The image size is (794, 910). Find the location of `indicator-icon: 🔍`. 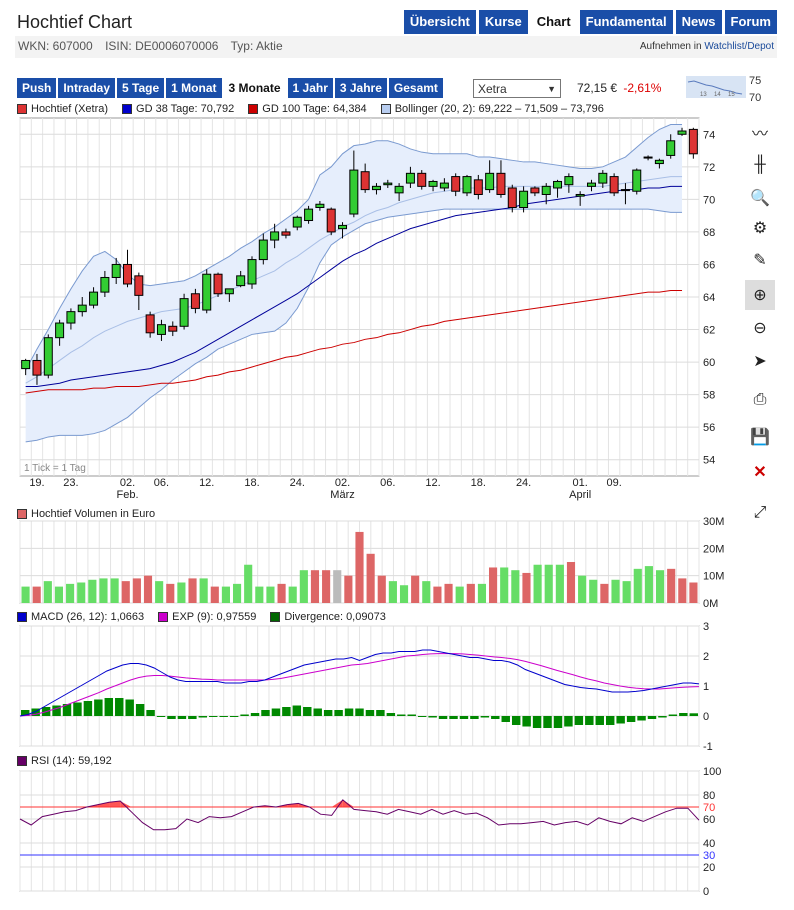

indicator-icon: 🔍 is located at coordinates (760, 198).